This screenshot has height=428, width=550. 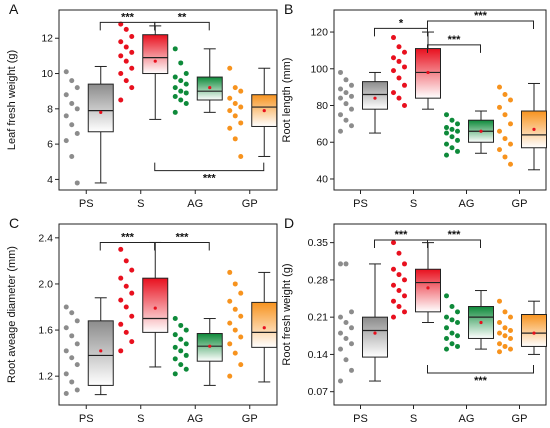 I want to click on y-tick-label: 8, so click(x=50, y=109).